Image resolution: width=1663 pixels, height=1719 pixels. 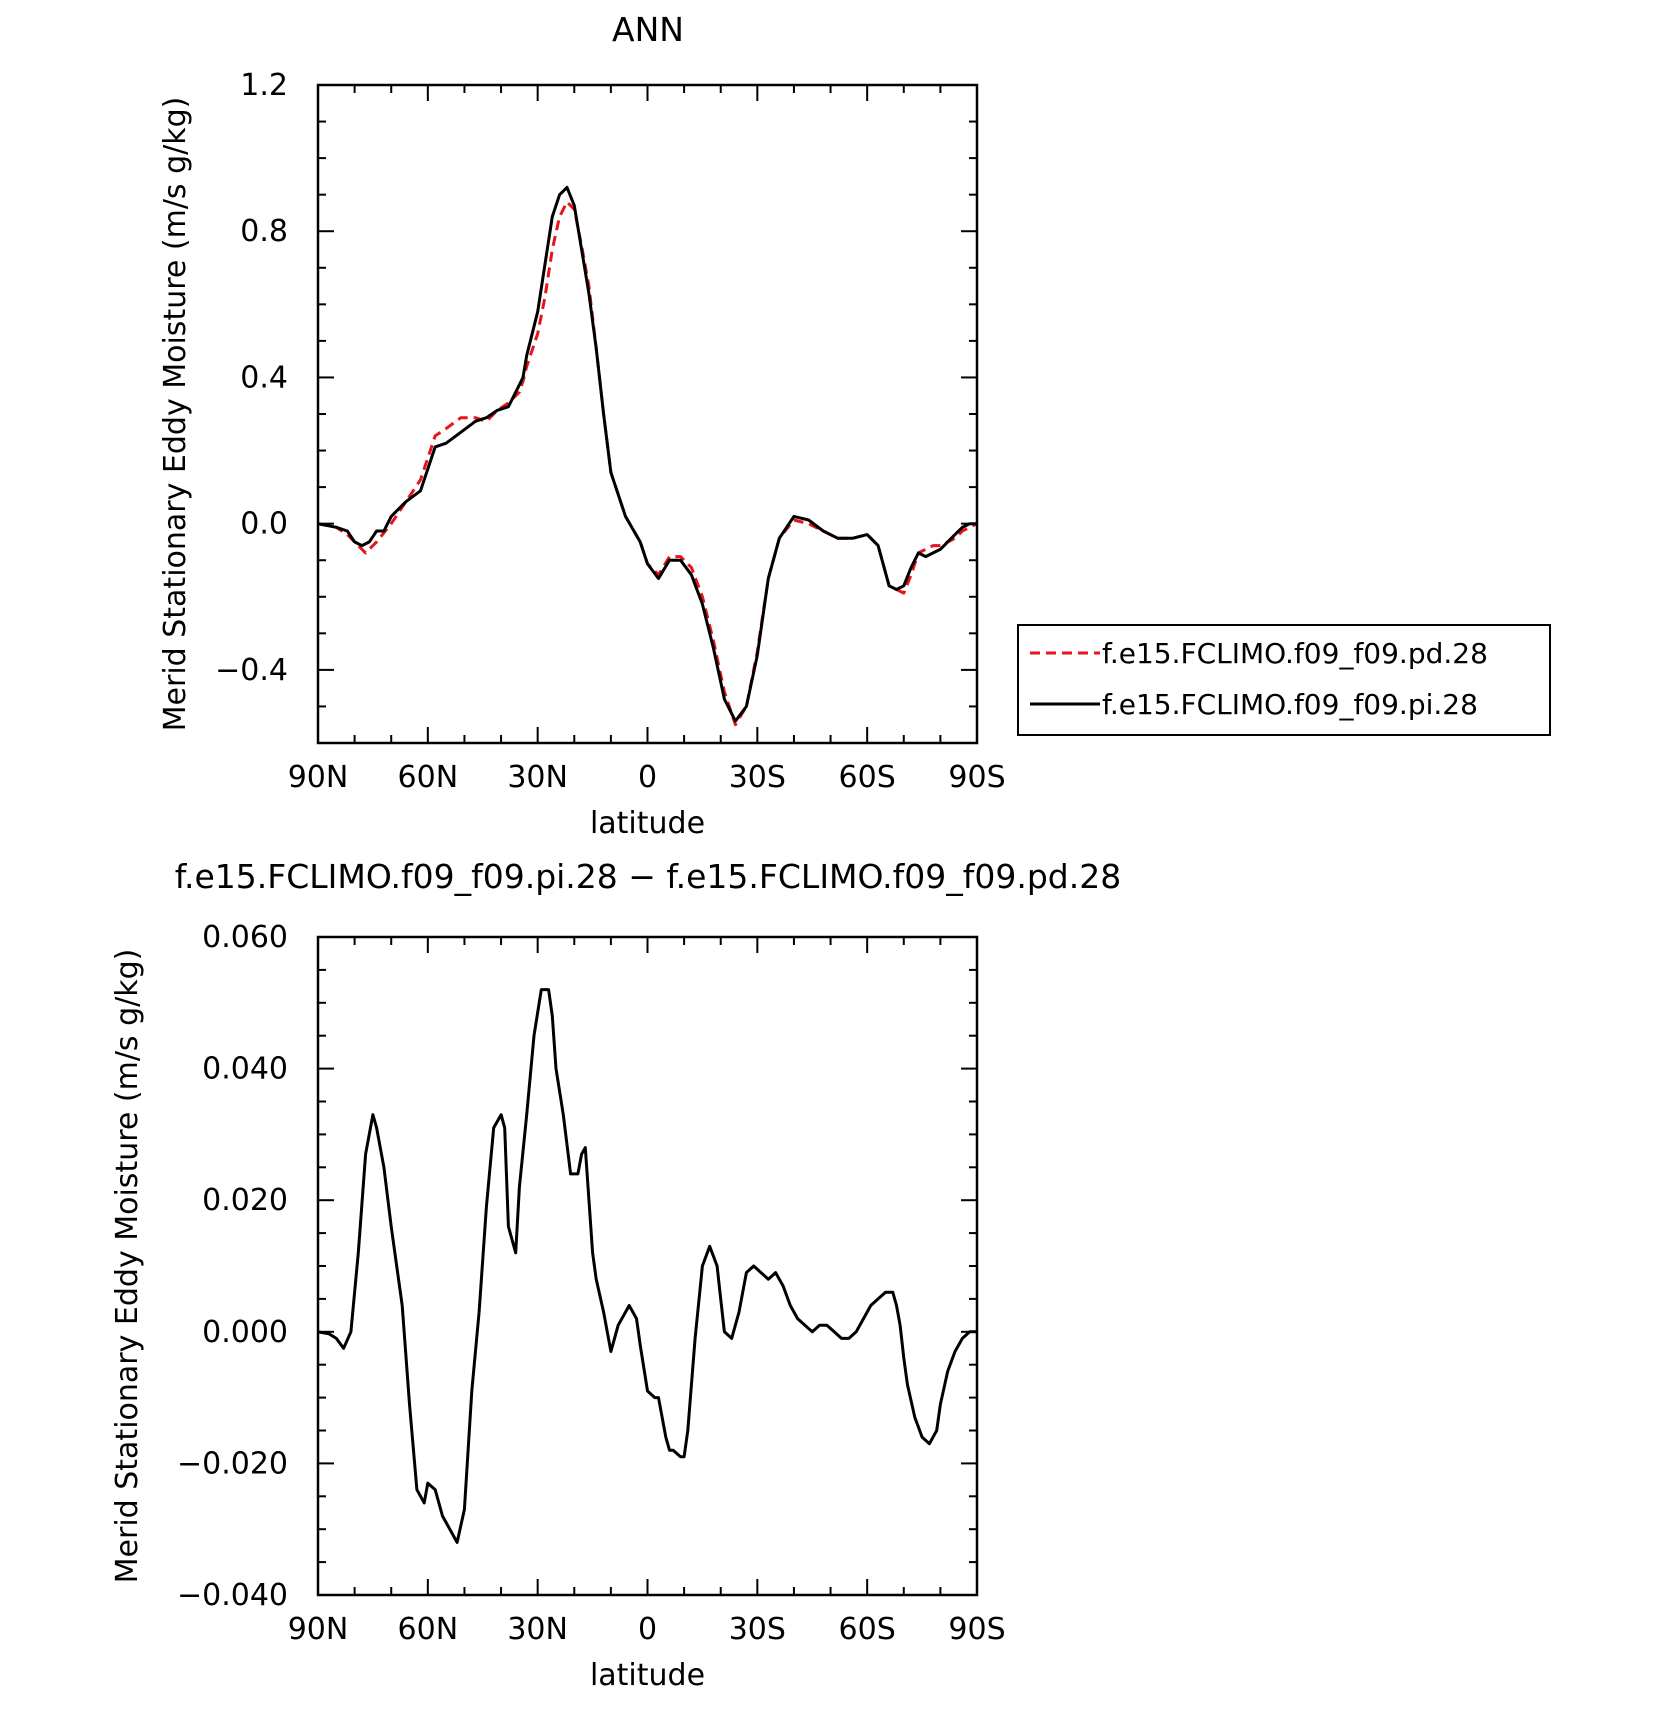 What do you see at coordinates (264, 524) in the screenshot?
I see `y-tick-label: 0.0` at bounding box center [264, 524].